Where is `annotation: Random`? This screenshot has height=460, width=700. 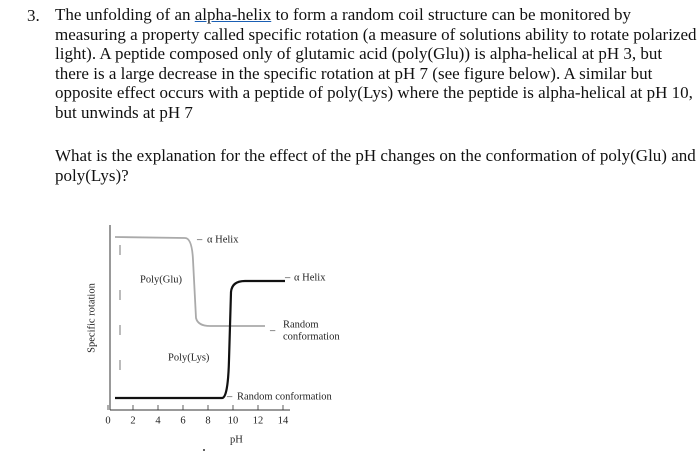 annotation: Random is located at coordinates (301, 324).